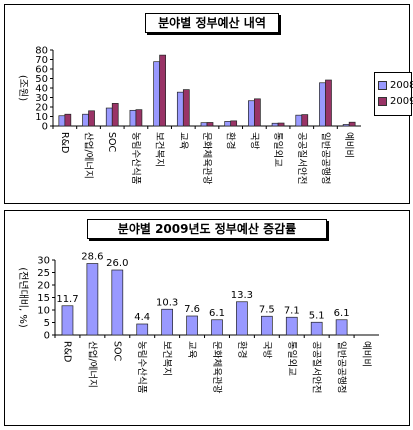 Image resolution: width=413 pixels, height=430 pixels. I want to click on chart2-data-label: 5.1, so click(317, 315).